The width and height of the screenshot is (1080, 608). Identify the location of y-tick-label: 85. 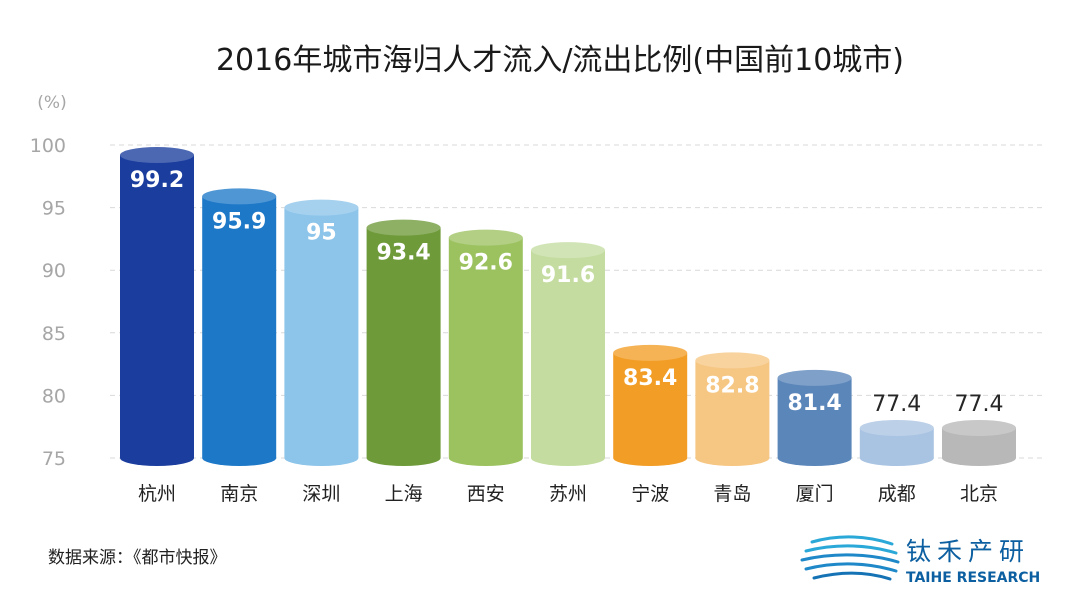
(54, 334).